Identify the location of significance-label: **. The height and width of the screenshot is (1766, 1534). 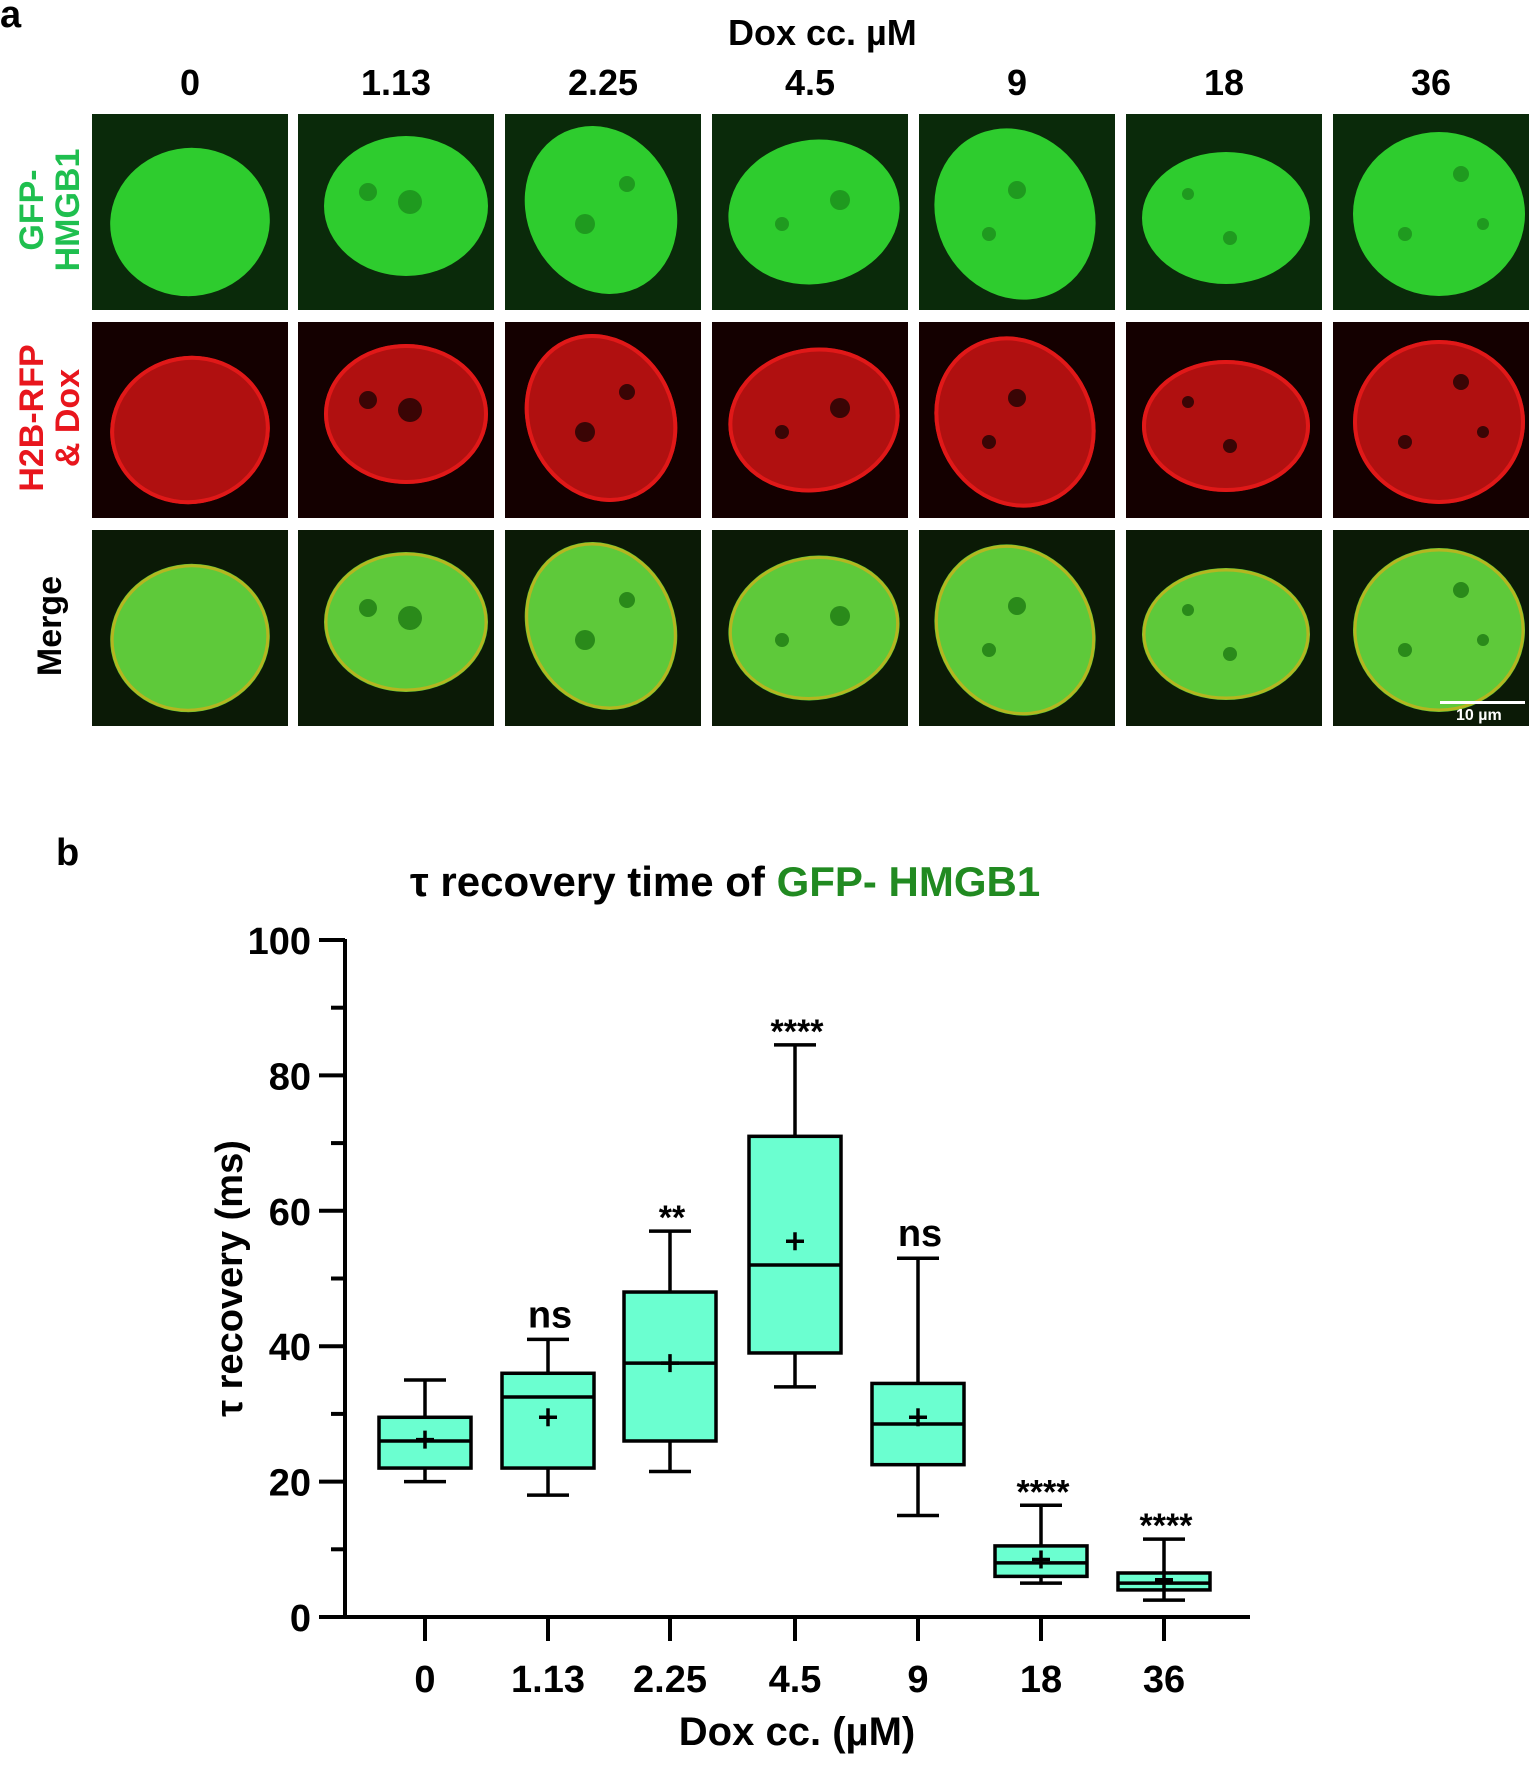
(672, 1218).